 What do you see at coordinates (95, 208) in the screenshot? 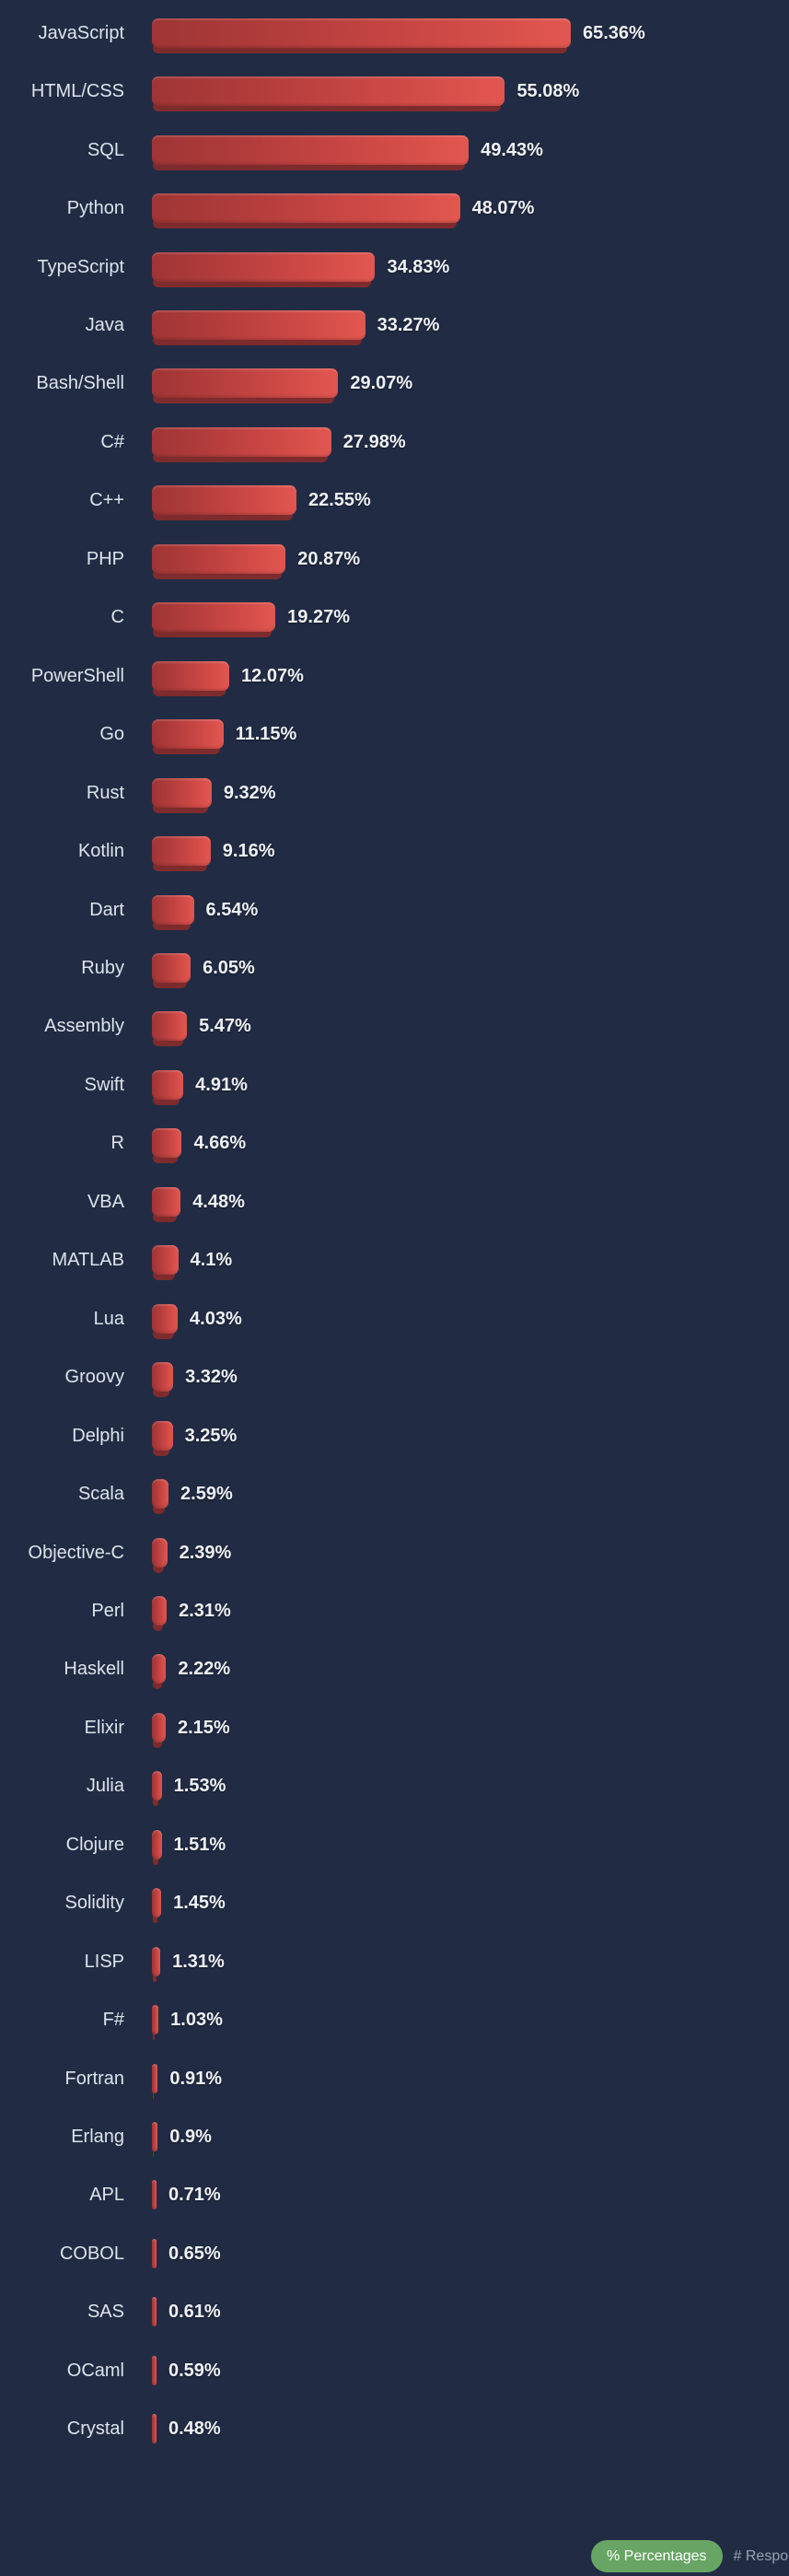
I see `bar-label: Python` at bounding box center [95, 208].